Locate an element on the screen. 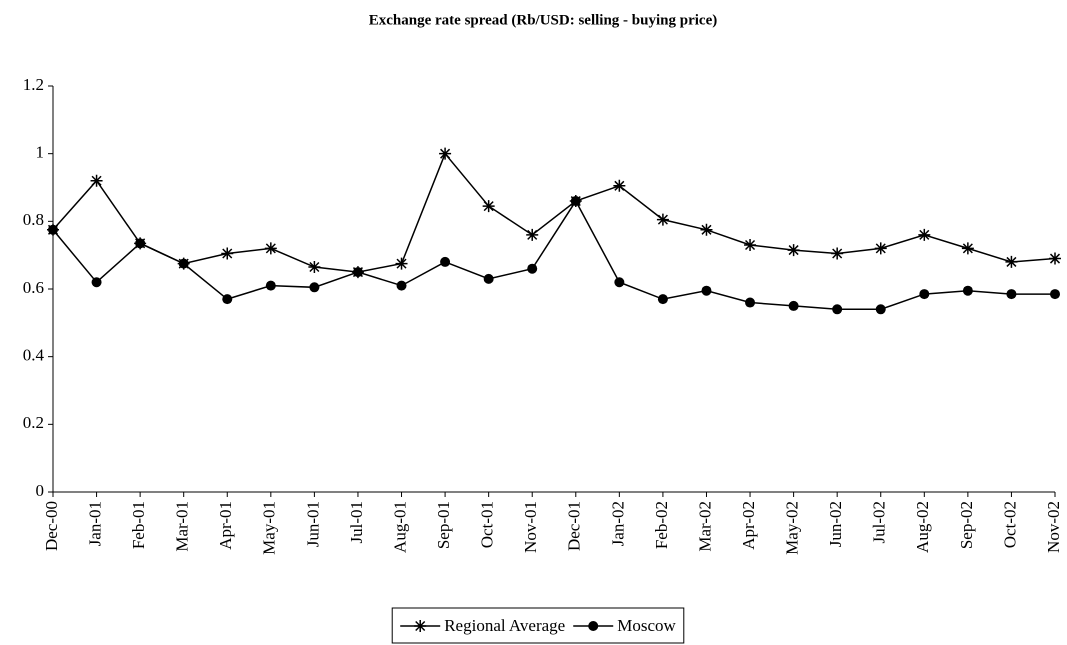 The image size is (1067, 645). x-tick-label: Apr-01 is located at coordinates (225, 525).